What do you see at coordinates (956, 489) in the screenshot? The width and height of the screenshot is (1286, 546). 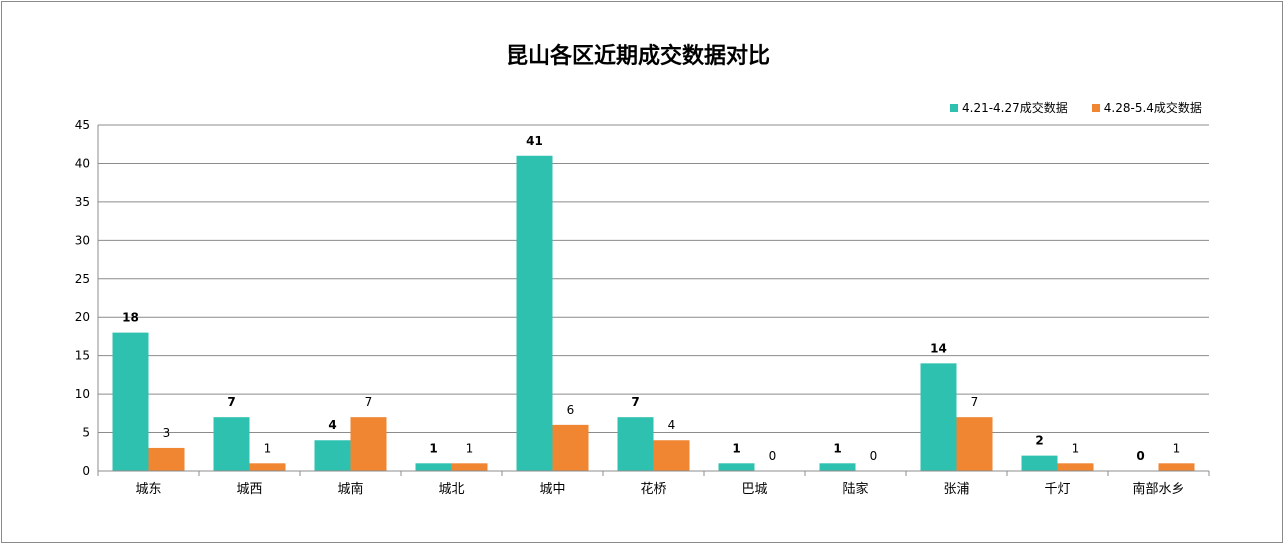 I see `x-tick-label: 张浦` at bounding box center [956, 489].